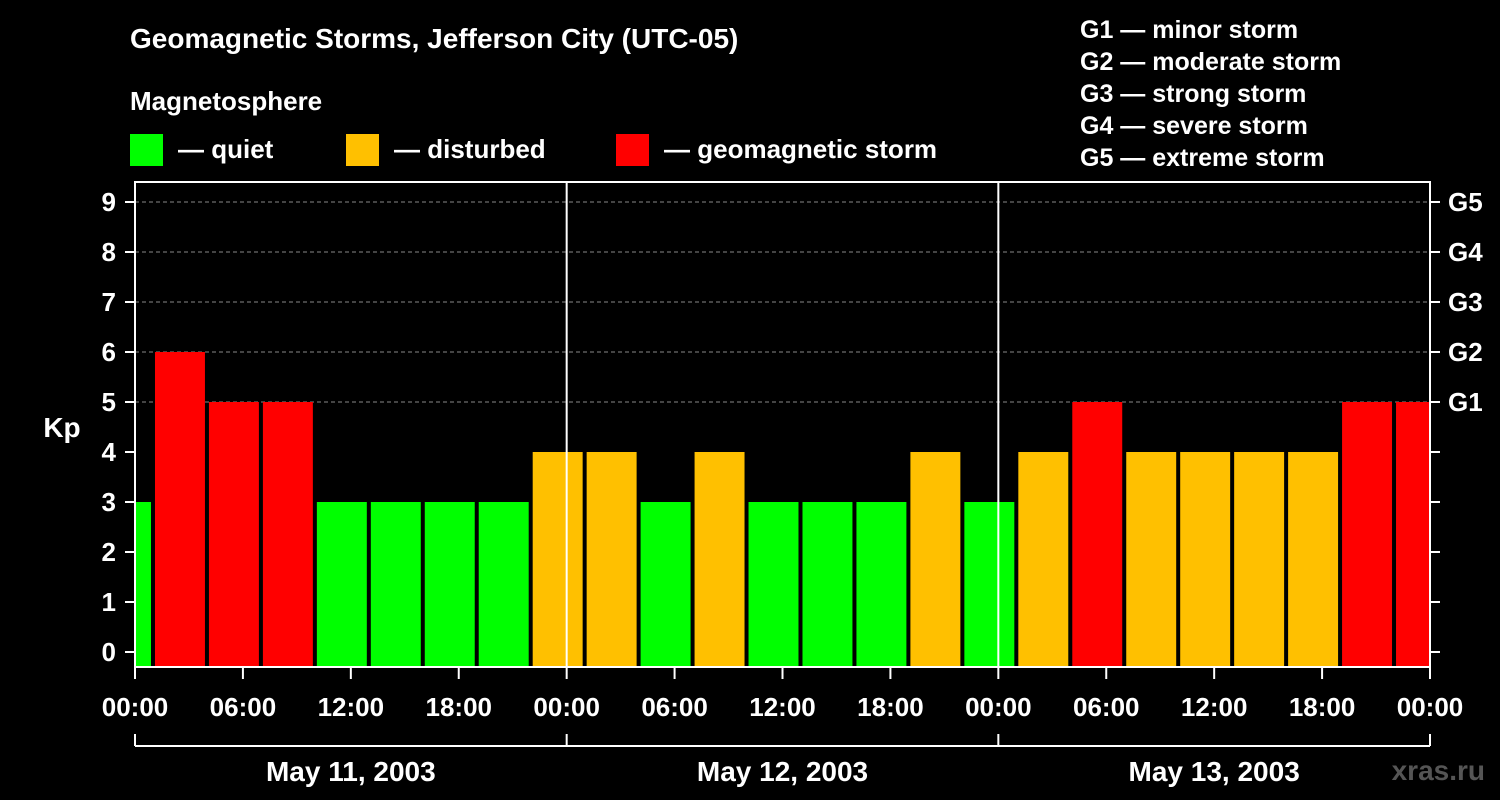 Image resolution: width=1500 pixels, height=800 pixels. I want to click on y-tick-label: 0, so click(109, 652).